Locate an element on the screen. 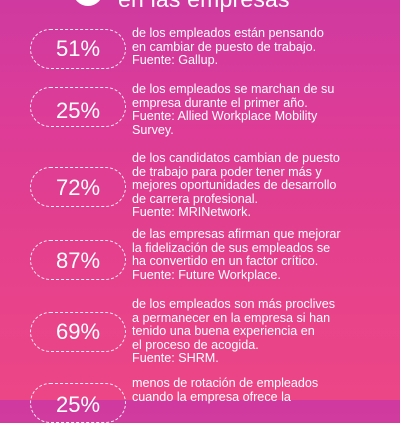  page-title: en las empresas is located at coordinates (204, 5).